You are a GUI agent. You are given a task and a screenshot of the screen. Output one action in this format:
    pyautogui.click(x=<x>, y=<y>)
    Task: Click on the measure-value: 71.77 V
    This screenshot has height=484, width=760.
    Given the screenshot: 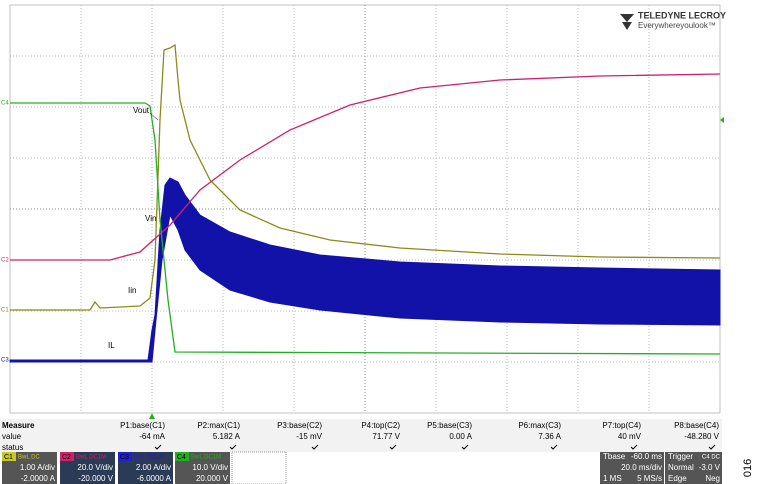 What is the action you would take?
    pyautogui.click(x=386, y=436)
    